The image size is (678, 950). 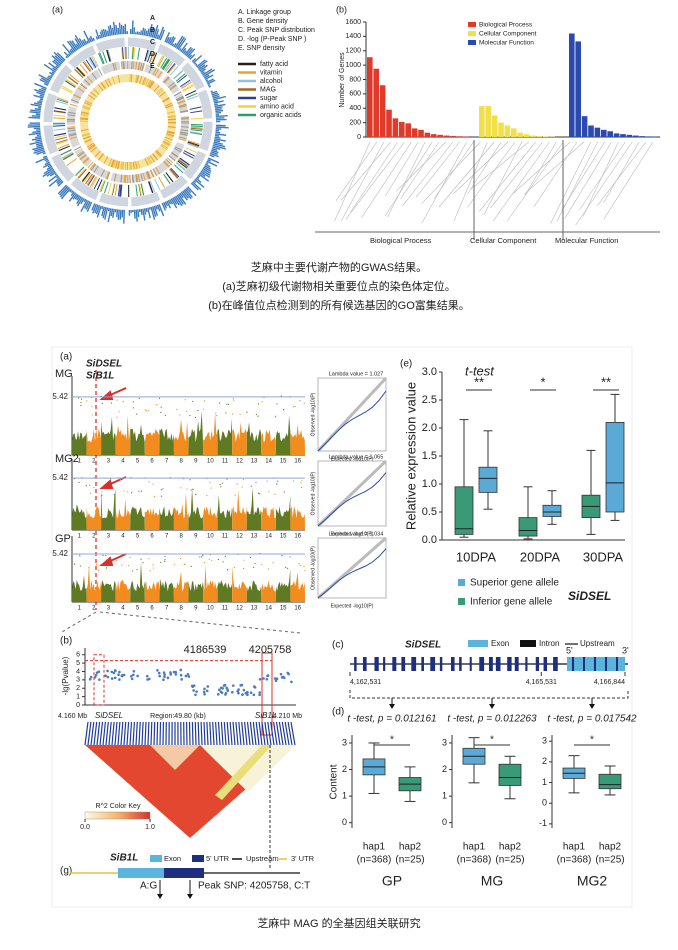 What do you see at coordinates (78, 663) in the screenshot?
I see `y-tick-label: 5` at bounding box center [78, 663].